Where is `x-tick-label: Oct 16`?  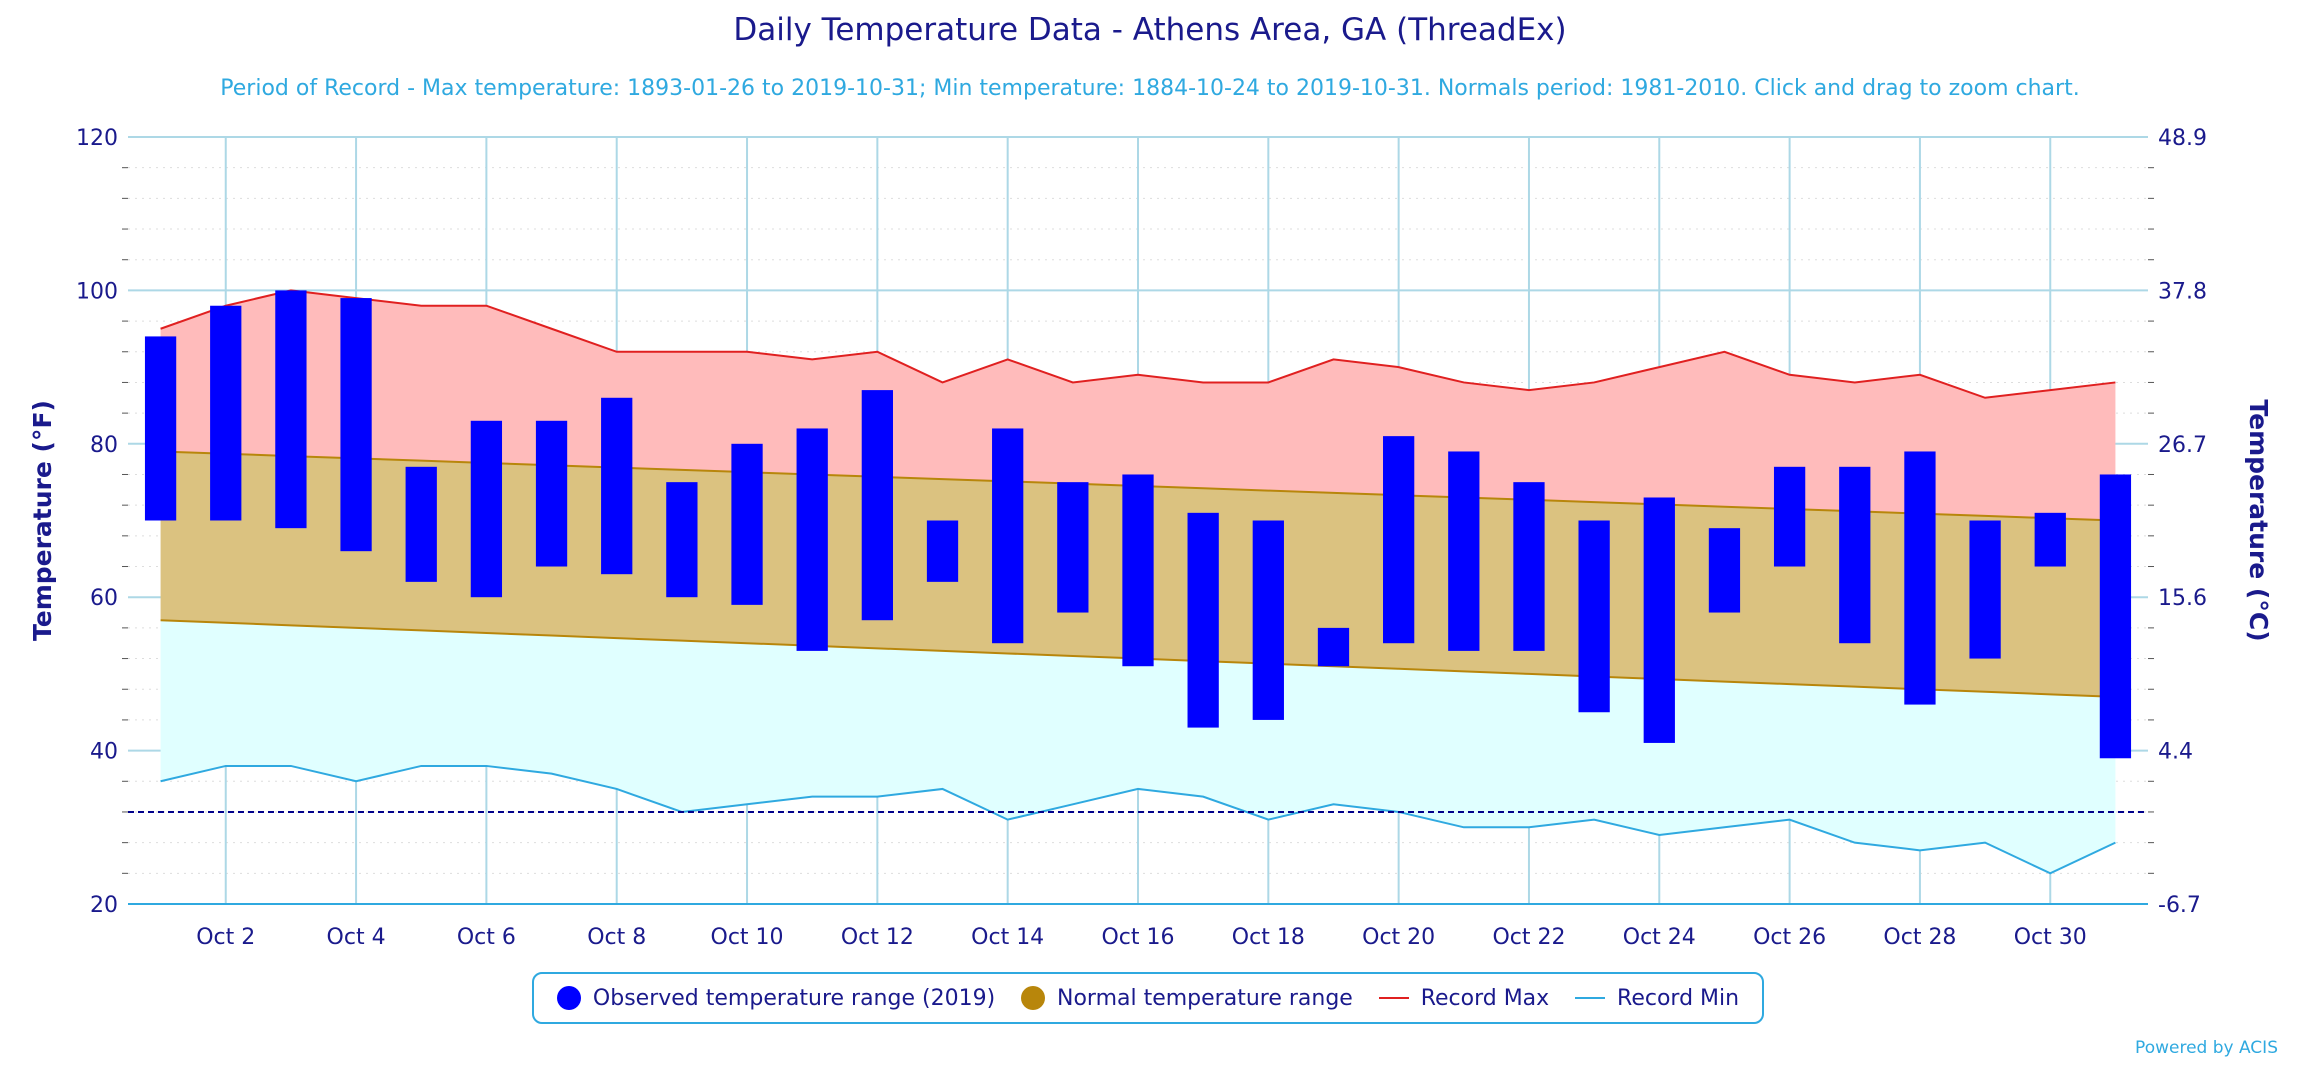 x-tick-label: Oct 16 is located at coordinates (1137, 937).